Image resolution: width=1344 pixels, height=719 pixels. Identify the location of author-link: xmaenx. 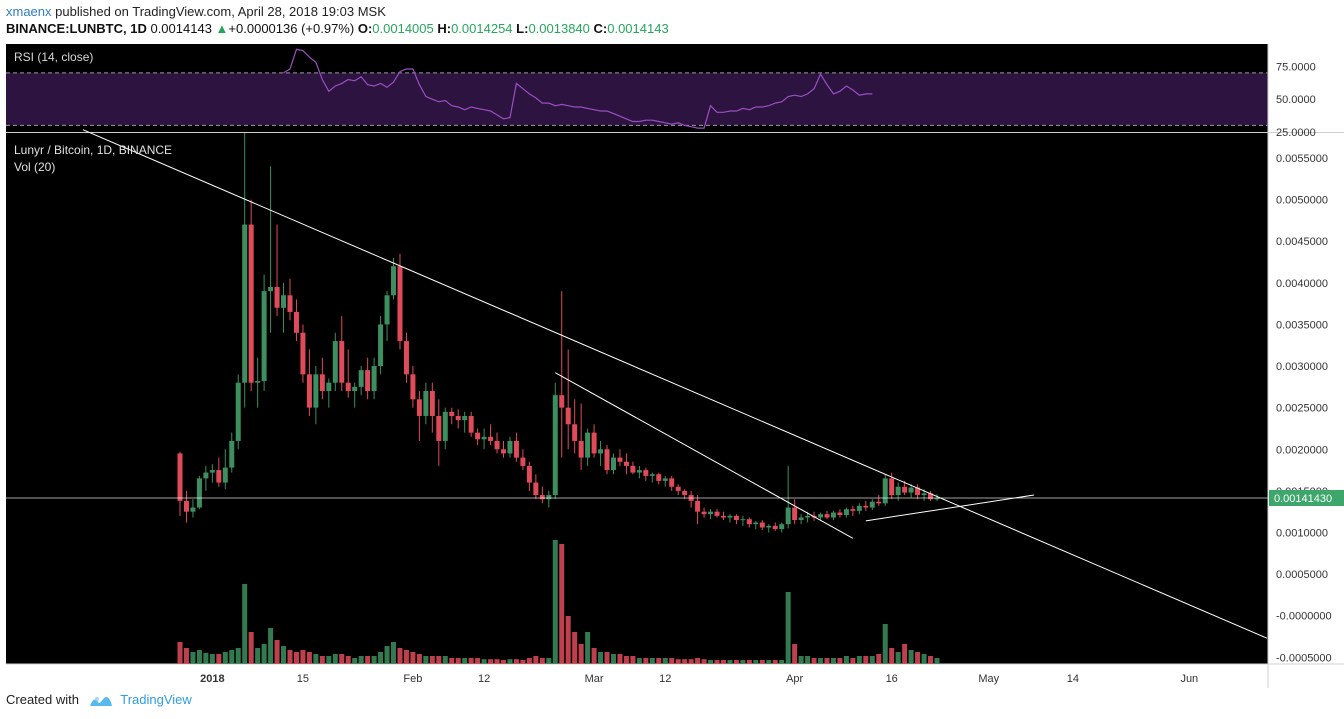
(29, 11).